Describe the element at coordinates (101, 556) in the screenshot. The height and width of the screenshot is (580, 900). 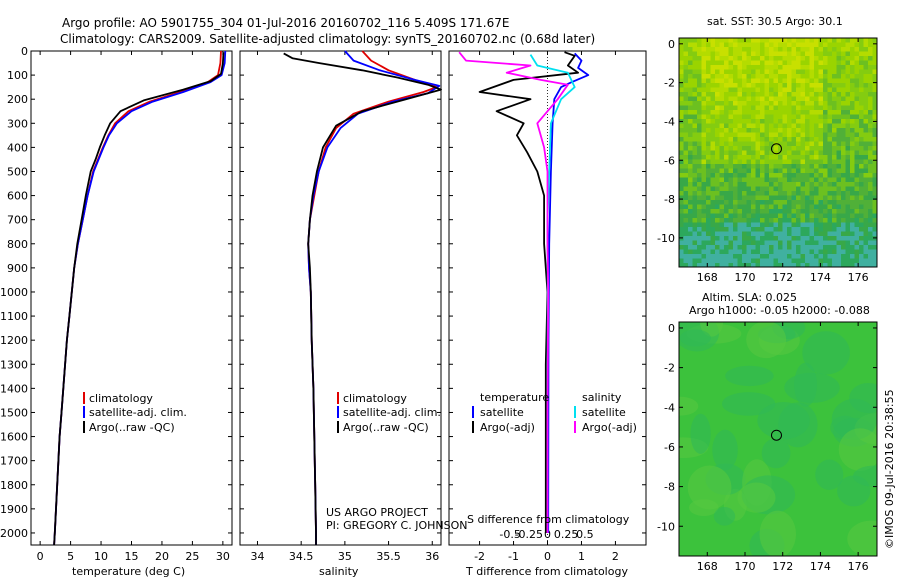
I see `x-tick-label: 10` at that location.